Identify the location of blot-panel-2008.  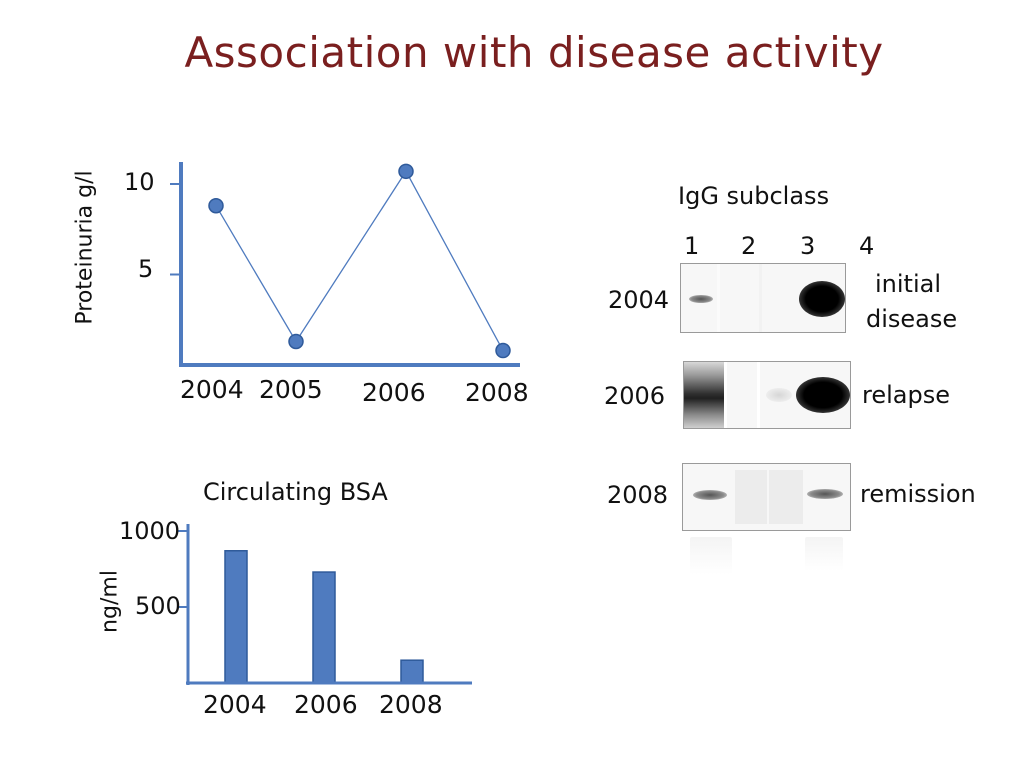
(766, 497).